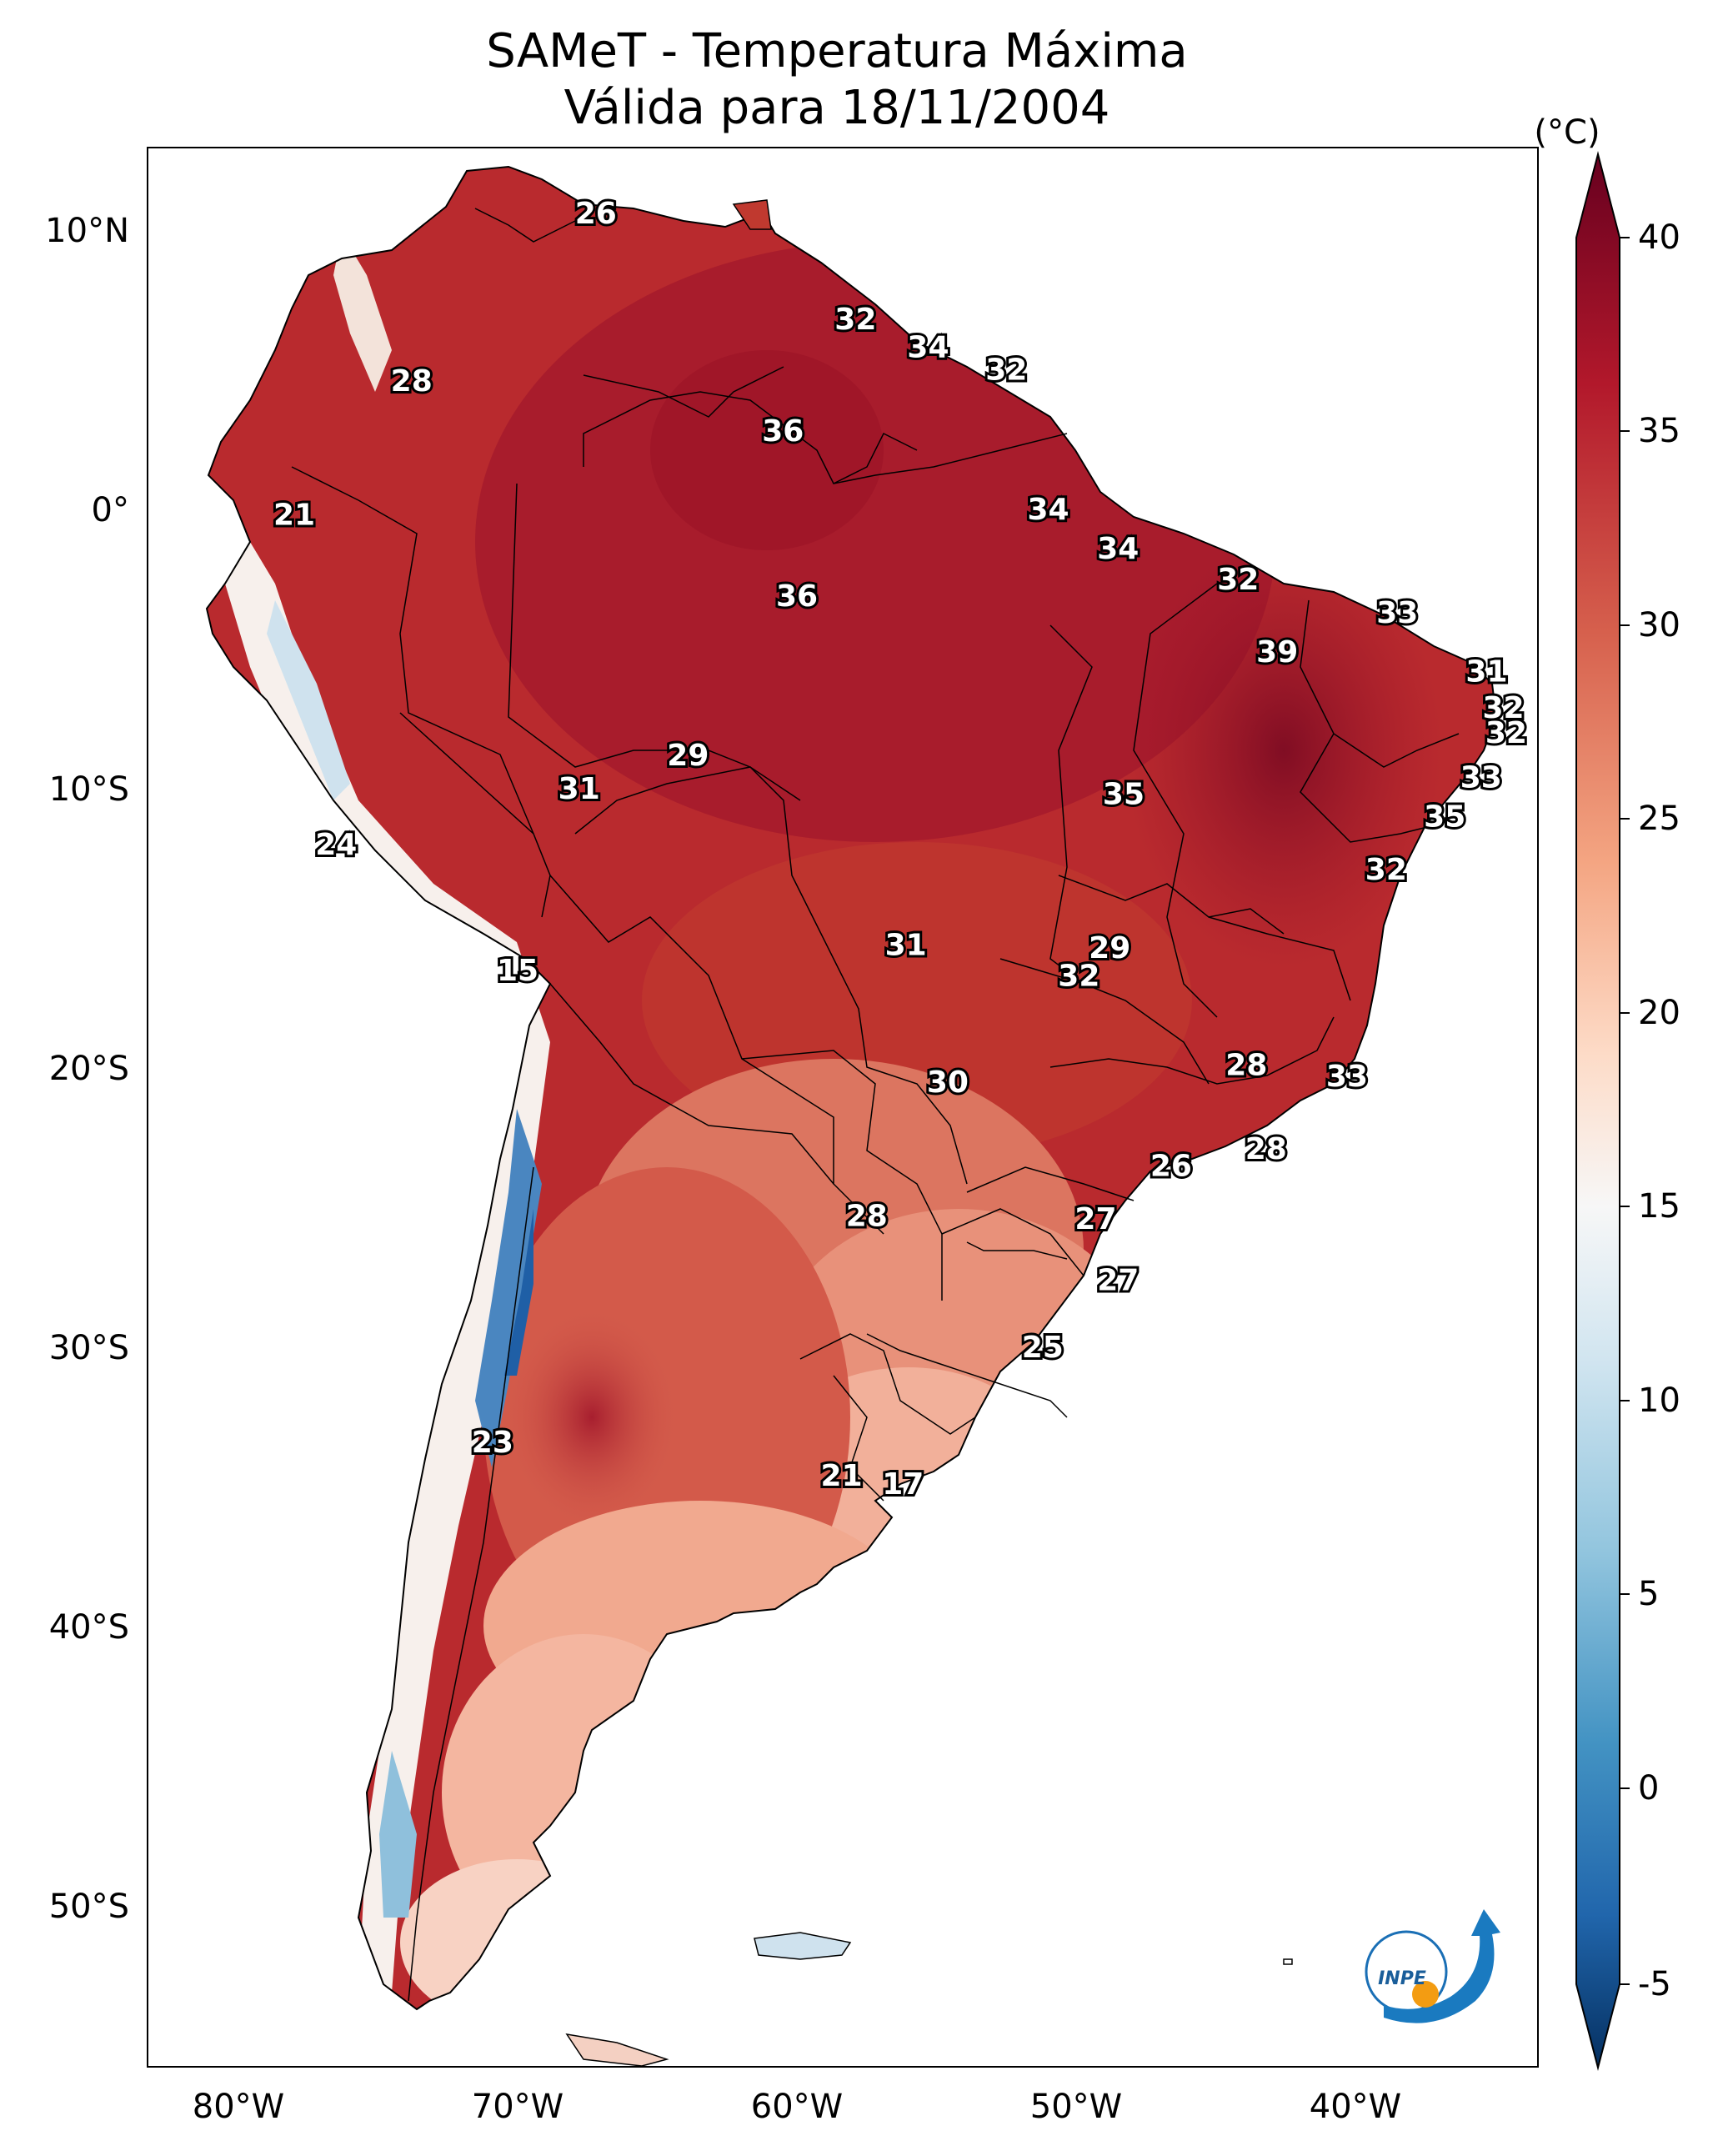 The width and height of the screenshot is (1723, 2156). What do you see at coordinates (1648, 1788) in the screenshot?
I see `cbar-tick-0: 0` at bounding box center [1648, 1788].